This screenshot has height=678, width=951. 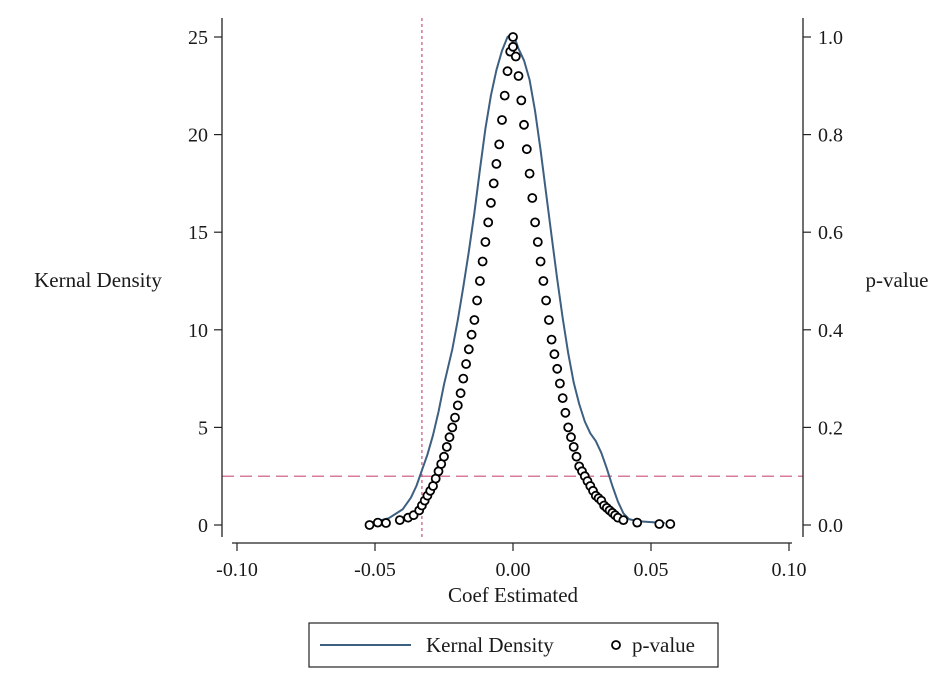 I want to click on y-right-tick-label: 0.2, so click(x=830, y=428).